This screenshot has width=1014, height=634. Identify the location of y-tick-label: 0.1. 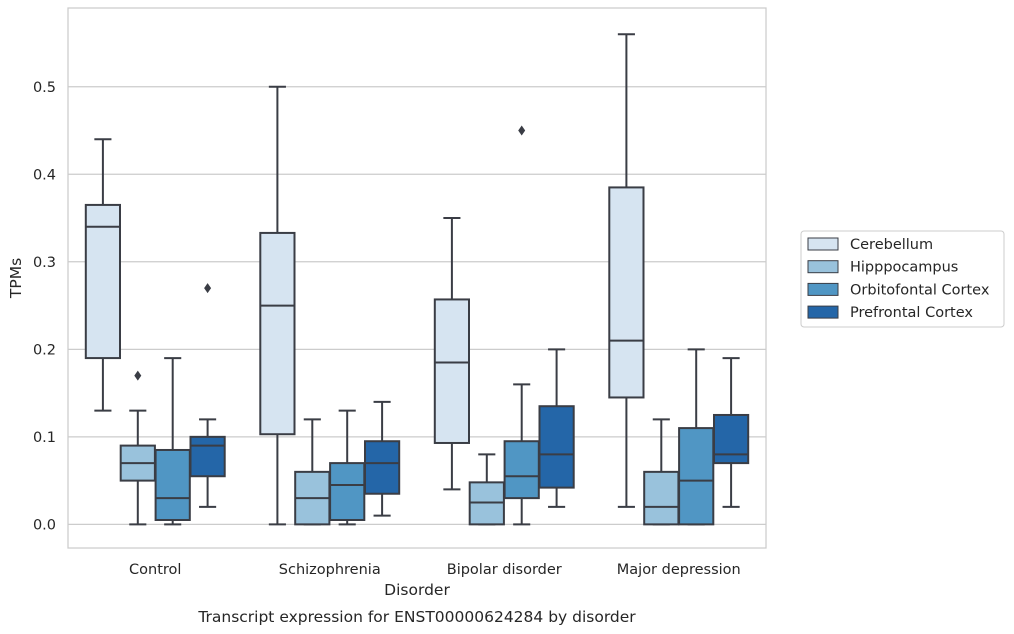
(44, 438).